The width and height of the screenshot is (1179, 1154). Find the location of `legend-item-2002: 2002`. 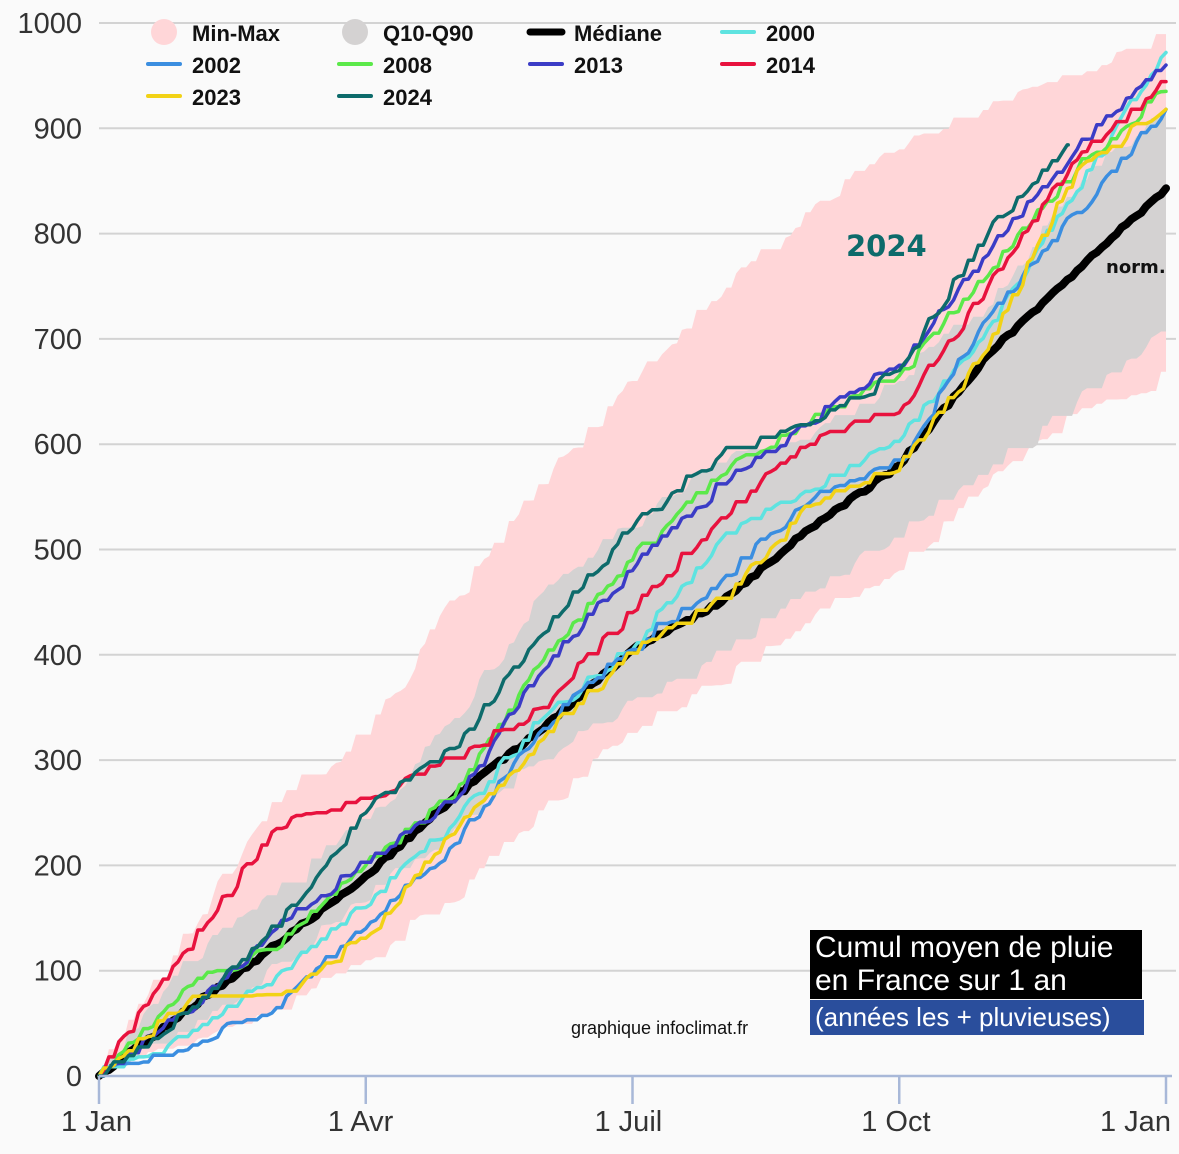

legend-item-2002: 2002 is located at coordinates (193, 65).